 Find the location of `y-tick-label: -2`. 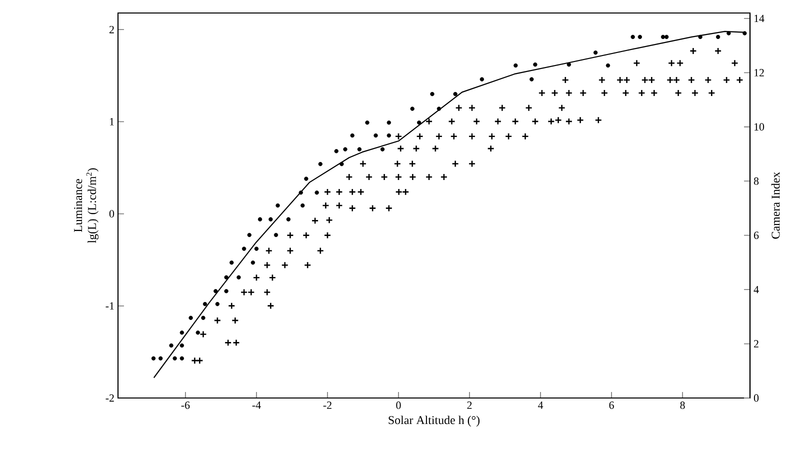

y-tick-label: -2 is located at coordinates (110, 398).